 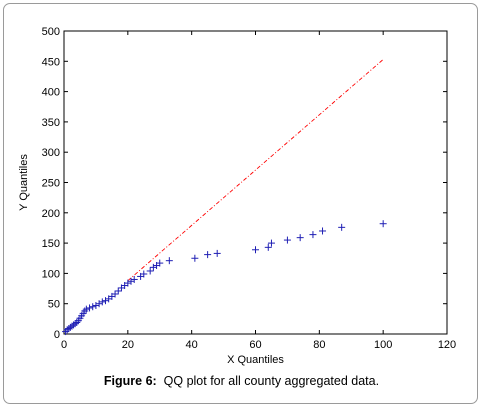 I want to click on y-tick-label: 400, so click(x=51, y=93).